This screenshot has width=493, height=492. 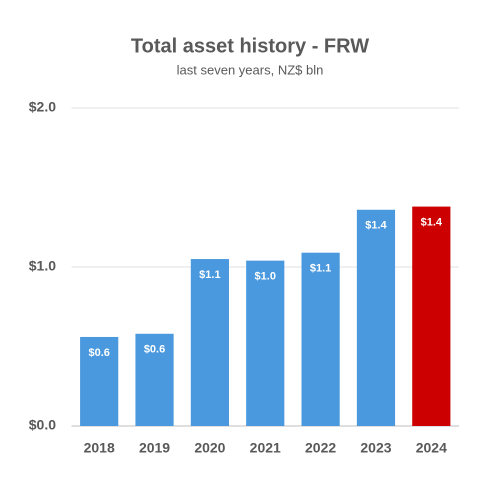 I want to click on x-tick-label: 2019, so click(x=154, y=448).